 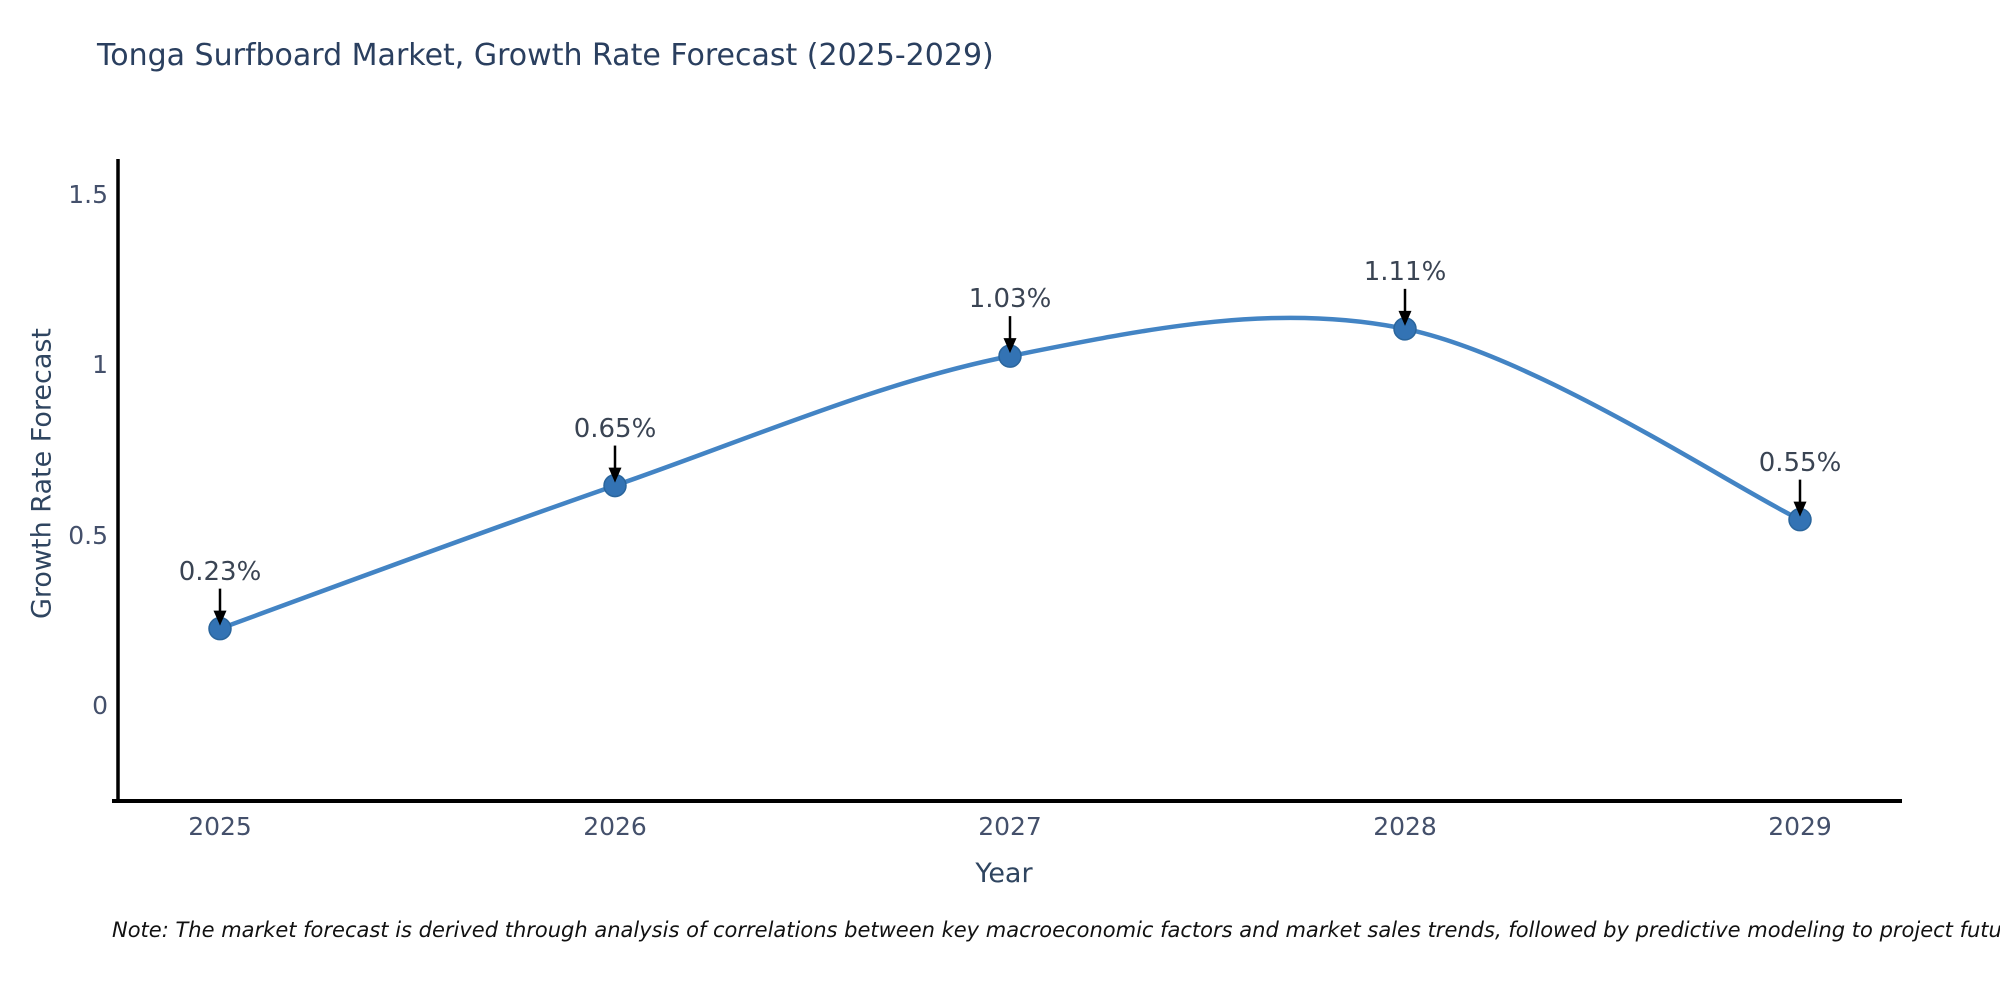 I want to click on x-tick-label: 2026, so click(x=615, y=826).